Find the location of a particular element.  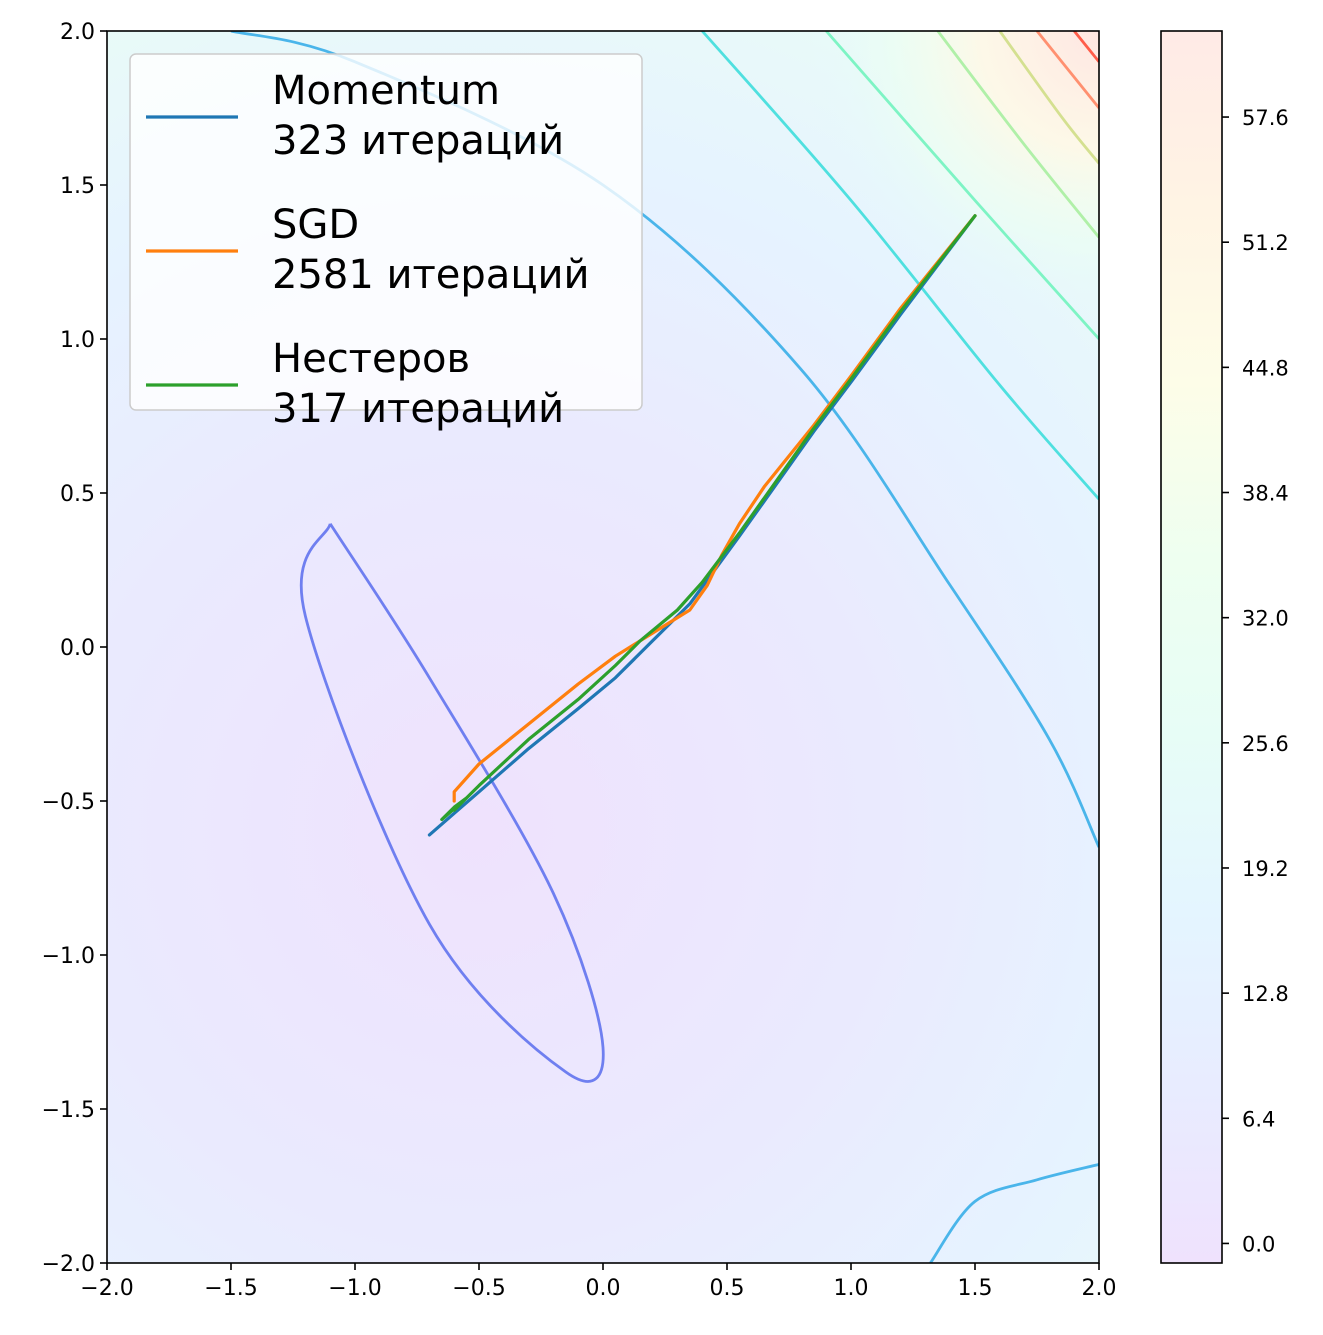

colorbar-tick-label: 44.8 is located at coordinates (1265, 368).